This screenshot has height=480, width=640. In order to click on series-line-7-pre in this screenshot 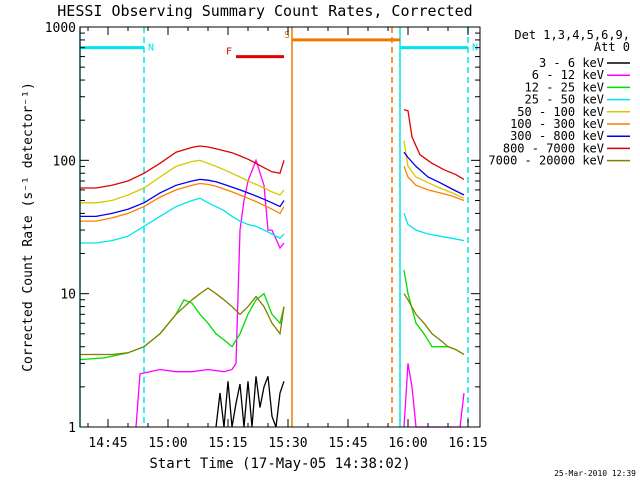, I will do `click(182, 198)`.